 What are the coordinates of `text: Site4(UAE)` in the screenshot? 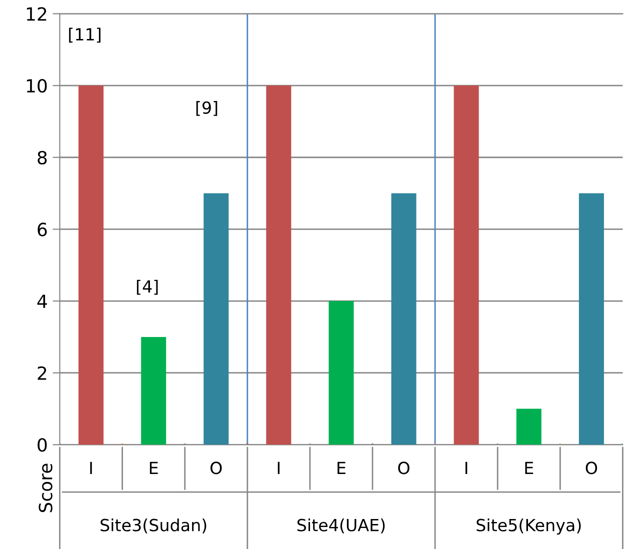 It's located at (341, 526).